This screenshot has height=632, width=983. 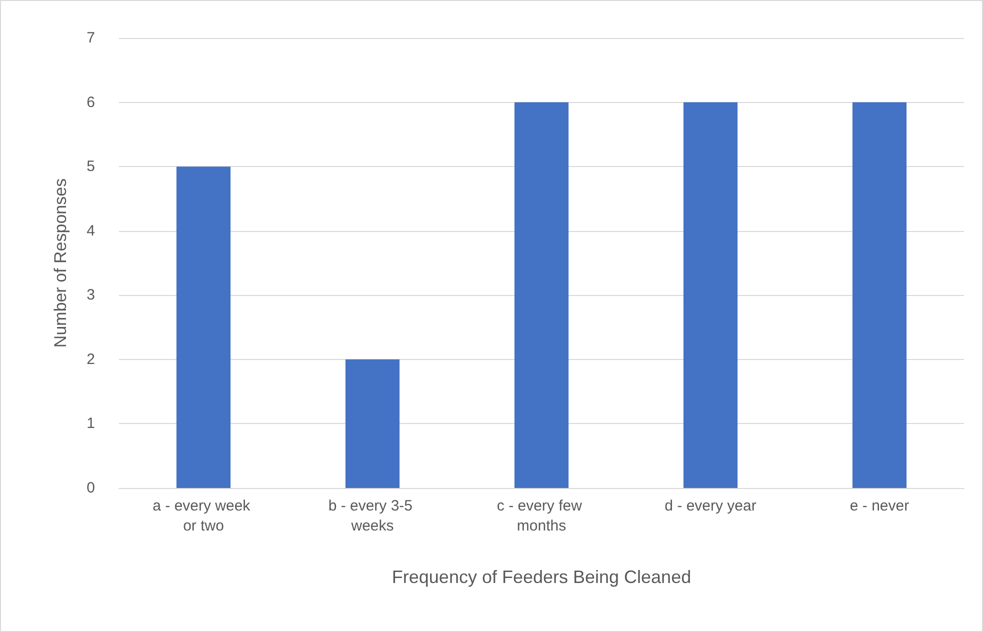 I want to click on x-tick-label: a - every week or two, so click(x=203, y=516).